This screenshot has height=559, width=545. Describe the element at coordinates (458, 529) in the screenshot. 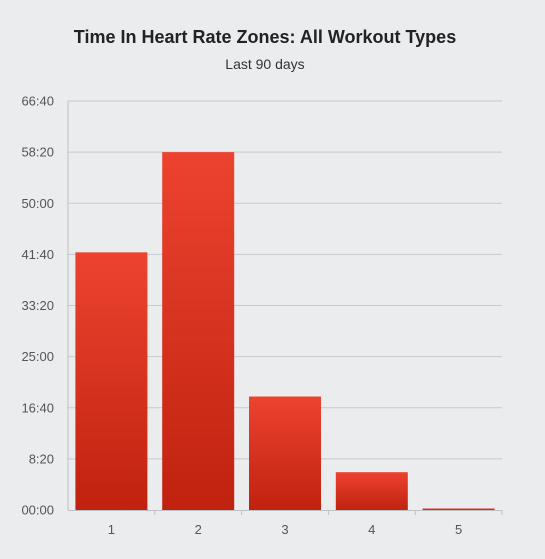

I see `x-tick-label: 5` at that location.